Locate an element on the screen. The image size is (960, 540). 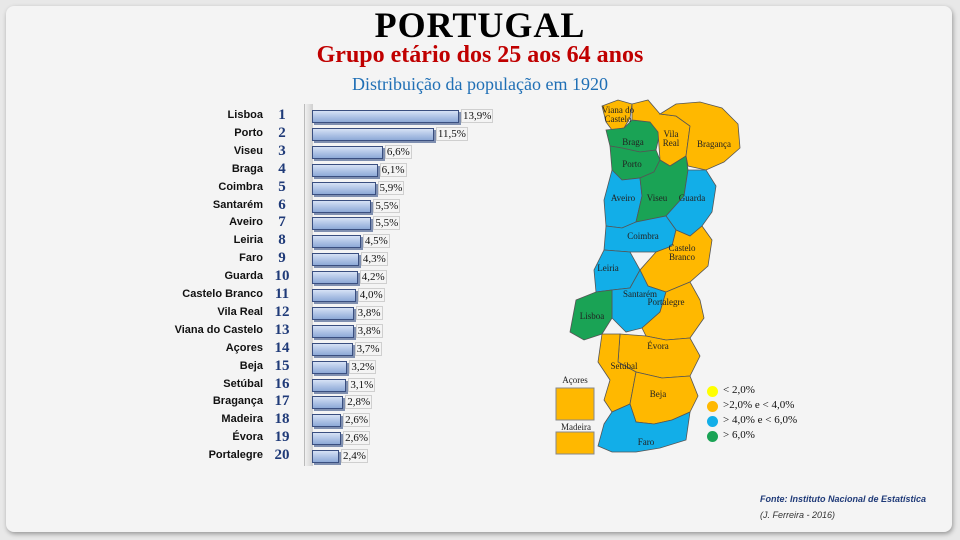
data-label: 11,5% is located at coordinates (451, 133).